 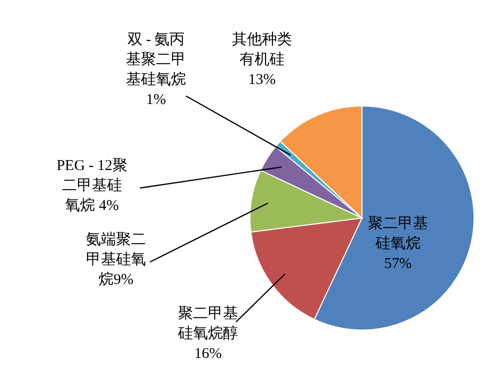 I want to click on slice-label: 其他种类有机硅, so click(x=262, y=49).